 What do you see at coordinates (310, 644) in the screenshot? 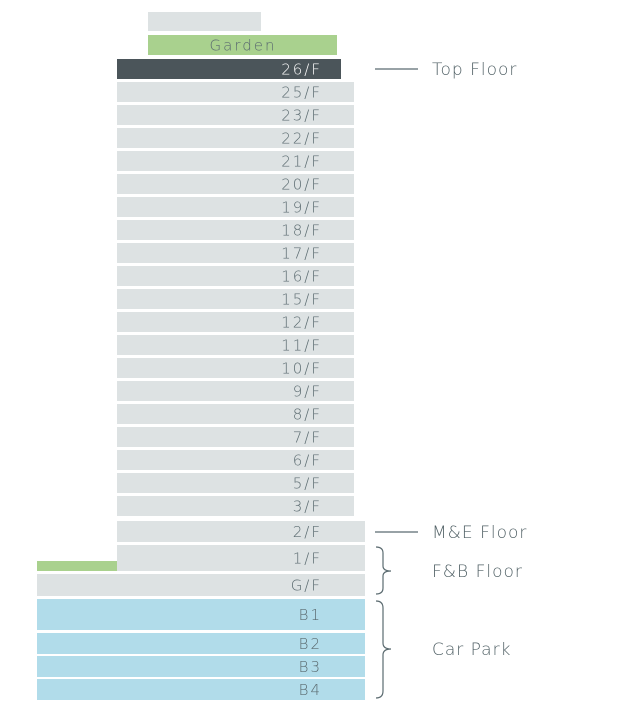
I see `floor-label: B2` at bounding box center [310, 644].